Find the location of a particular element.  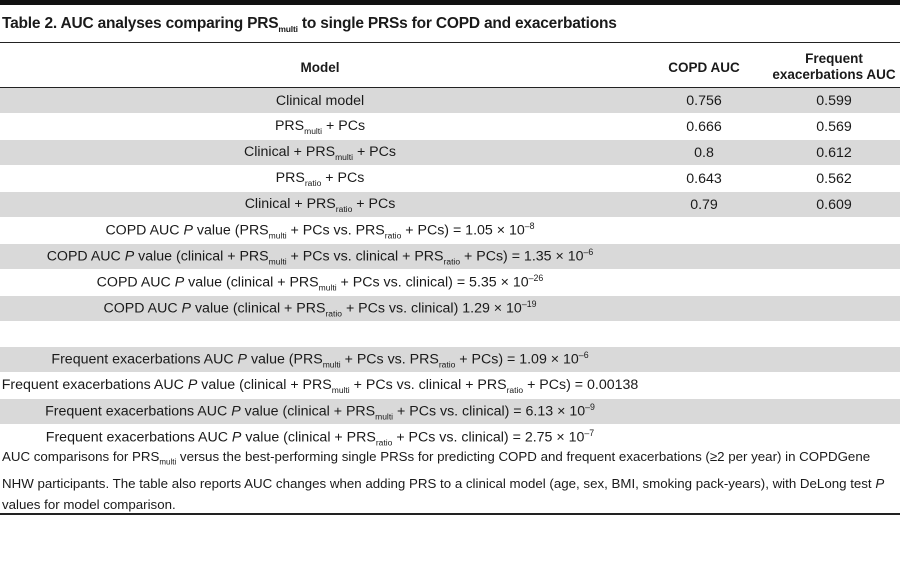

text-fragment: AUC comparisons for PRS is located at coordinates (81, 456).